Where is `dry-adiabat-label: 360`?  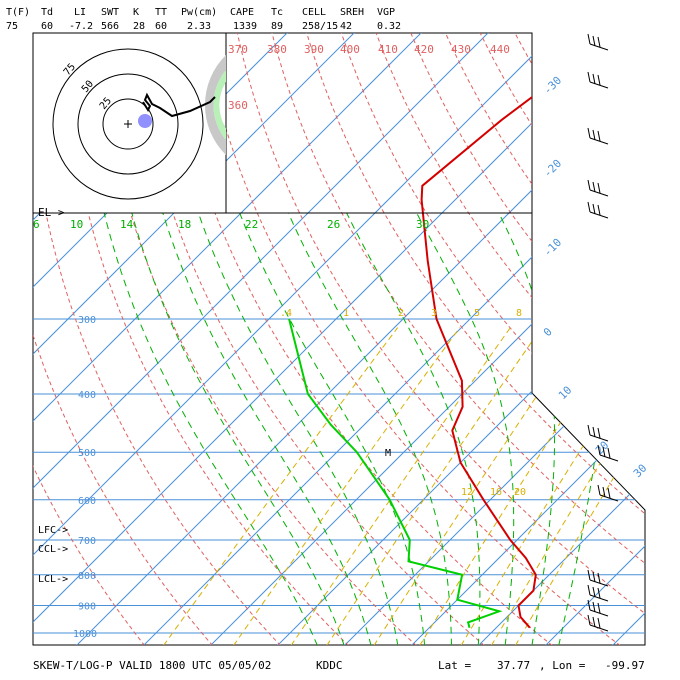
dry-adiabat-label: 360 is located at coordinates (238, 105).